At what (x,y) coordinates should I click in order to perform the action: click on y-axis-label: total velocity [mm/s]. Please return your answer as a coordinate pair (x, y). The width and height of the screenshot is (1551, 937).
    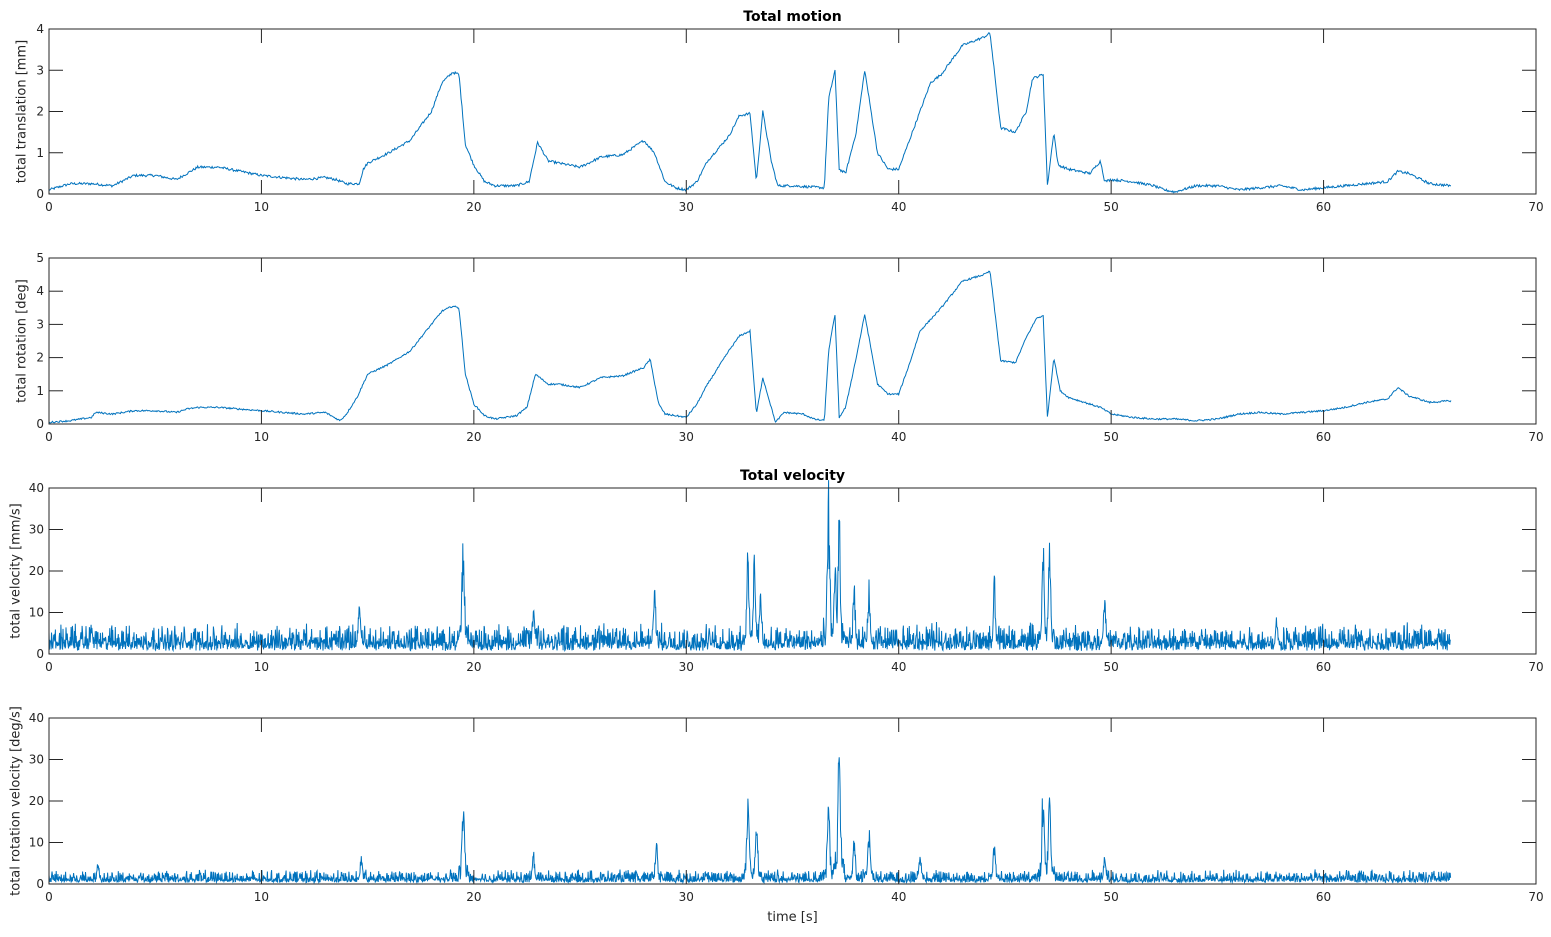
    Looking at the image, I should click on (16, 570).